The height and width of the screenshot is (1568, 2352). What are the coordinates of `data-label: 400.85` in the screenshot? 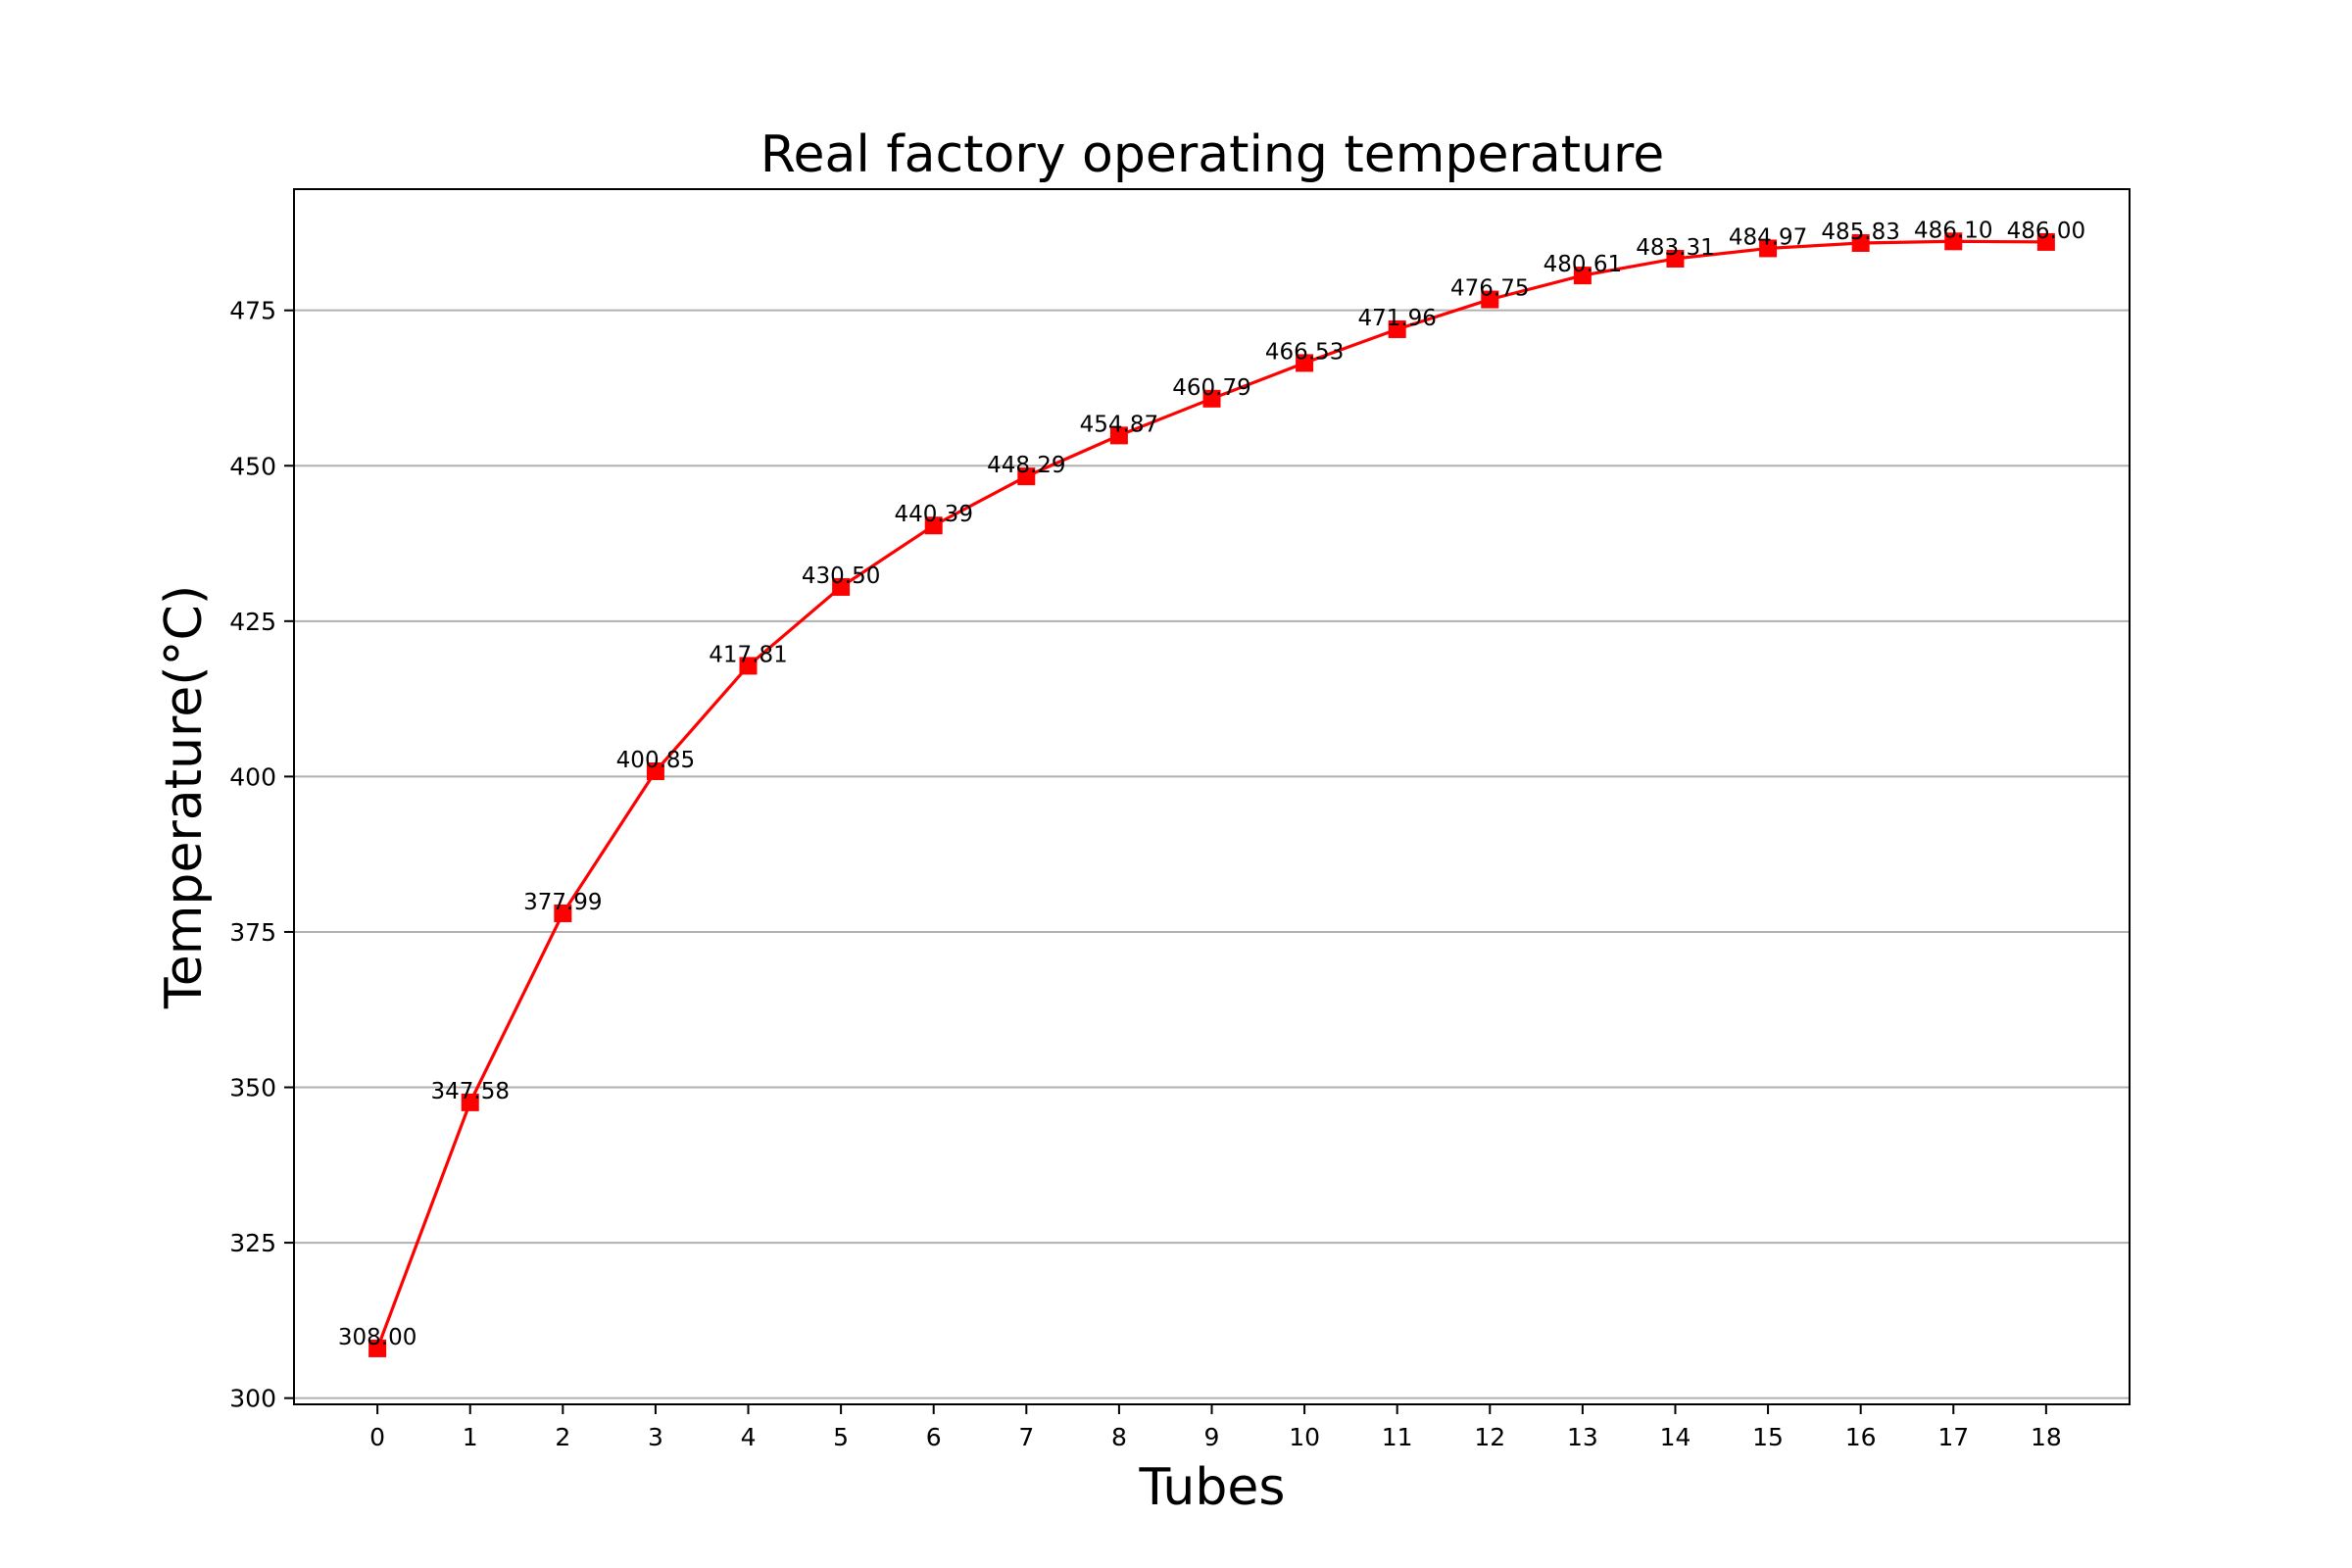 It's located at (655, 760).